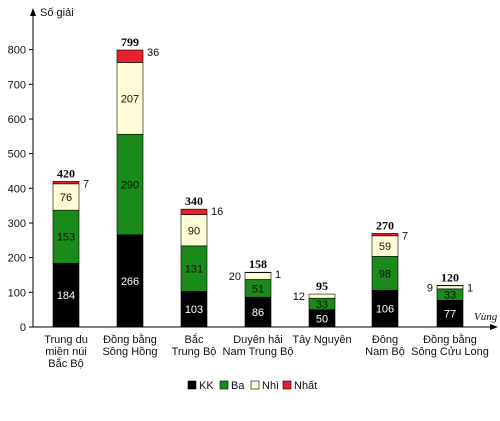 The image size is (500, 421). I want to click on data-label: 290, so click(130, 186).